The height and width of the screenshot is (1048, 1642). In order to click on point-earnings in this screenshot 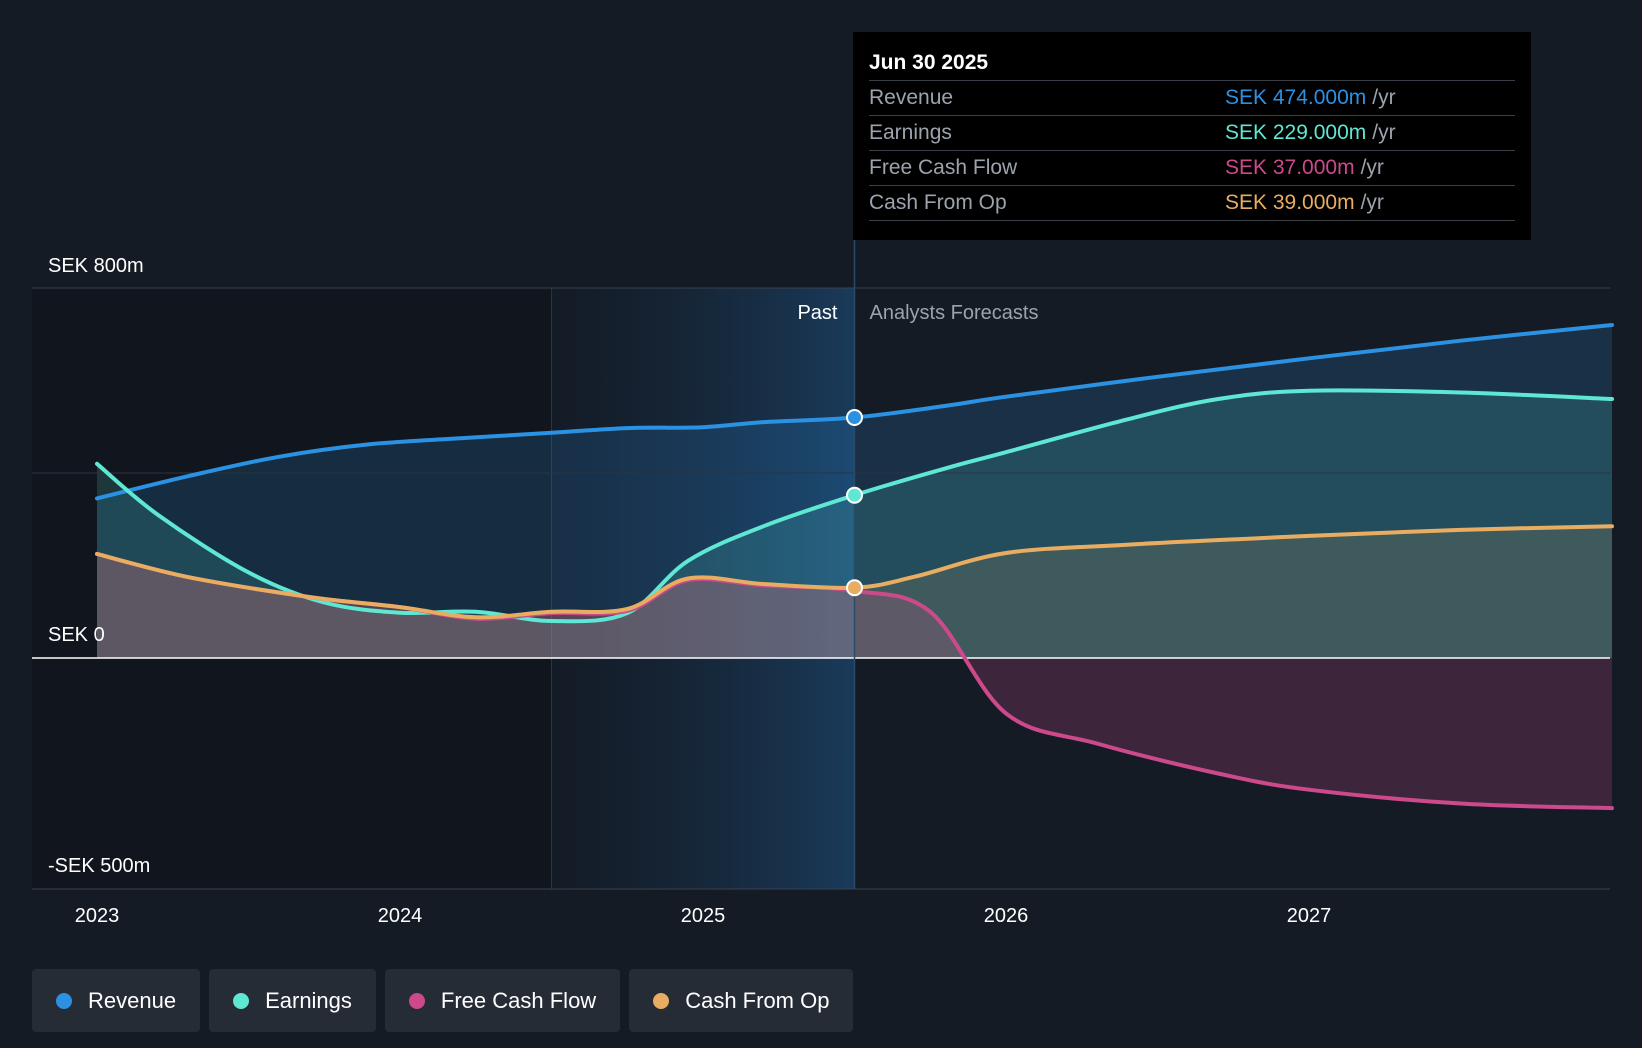, I will do `click(854, 495)`.